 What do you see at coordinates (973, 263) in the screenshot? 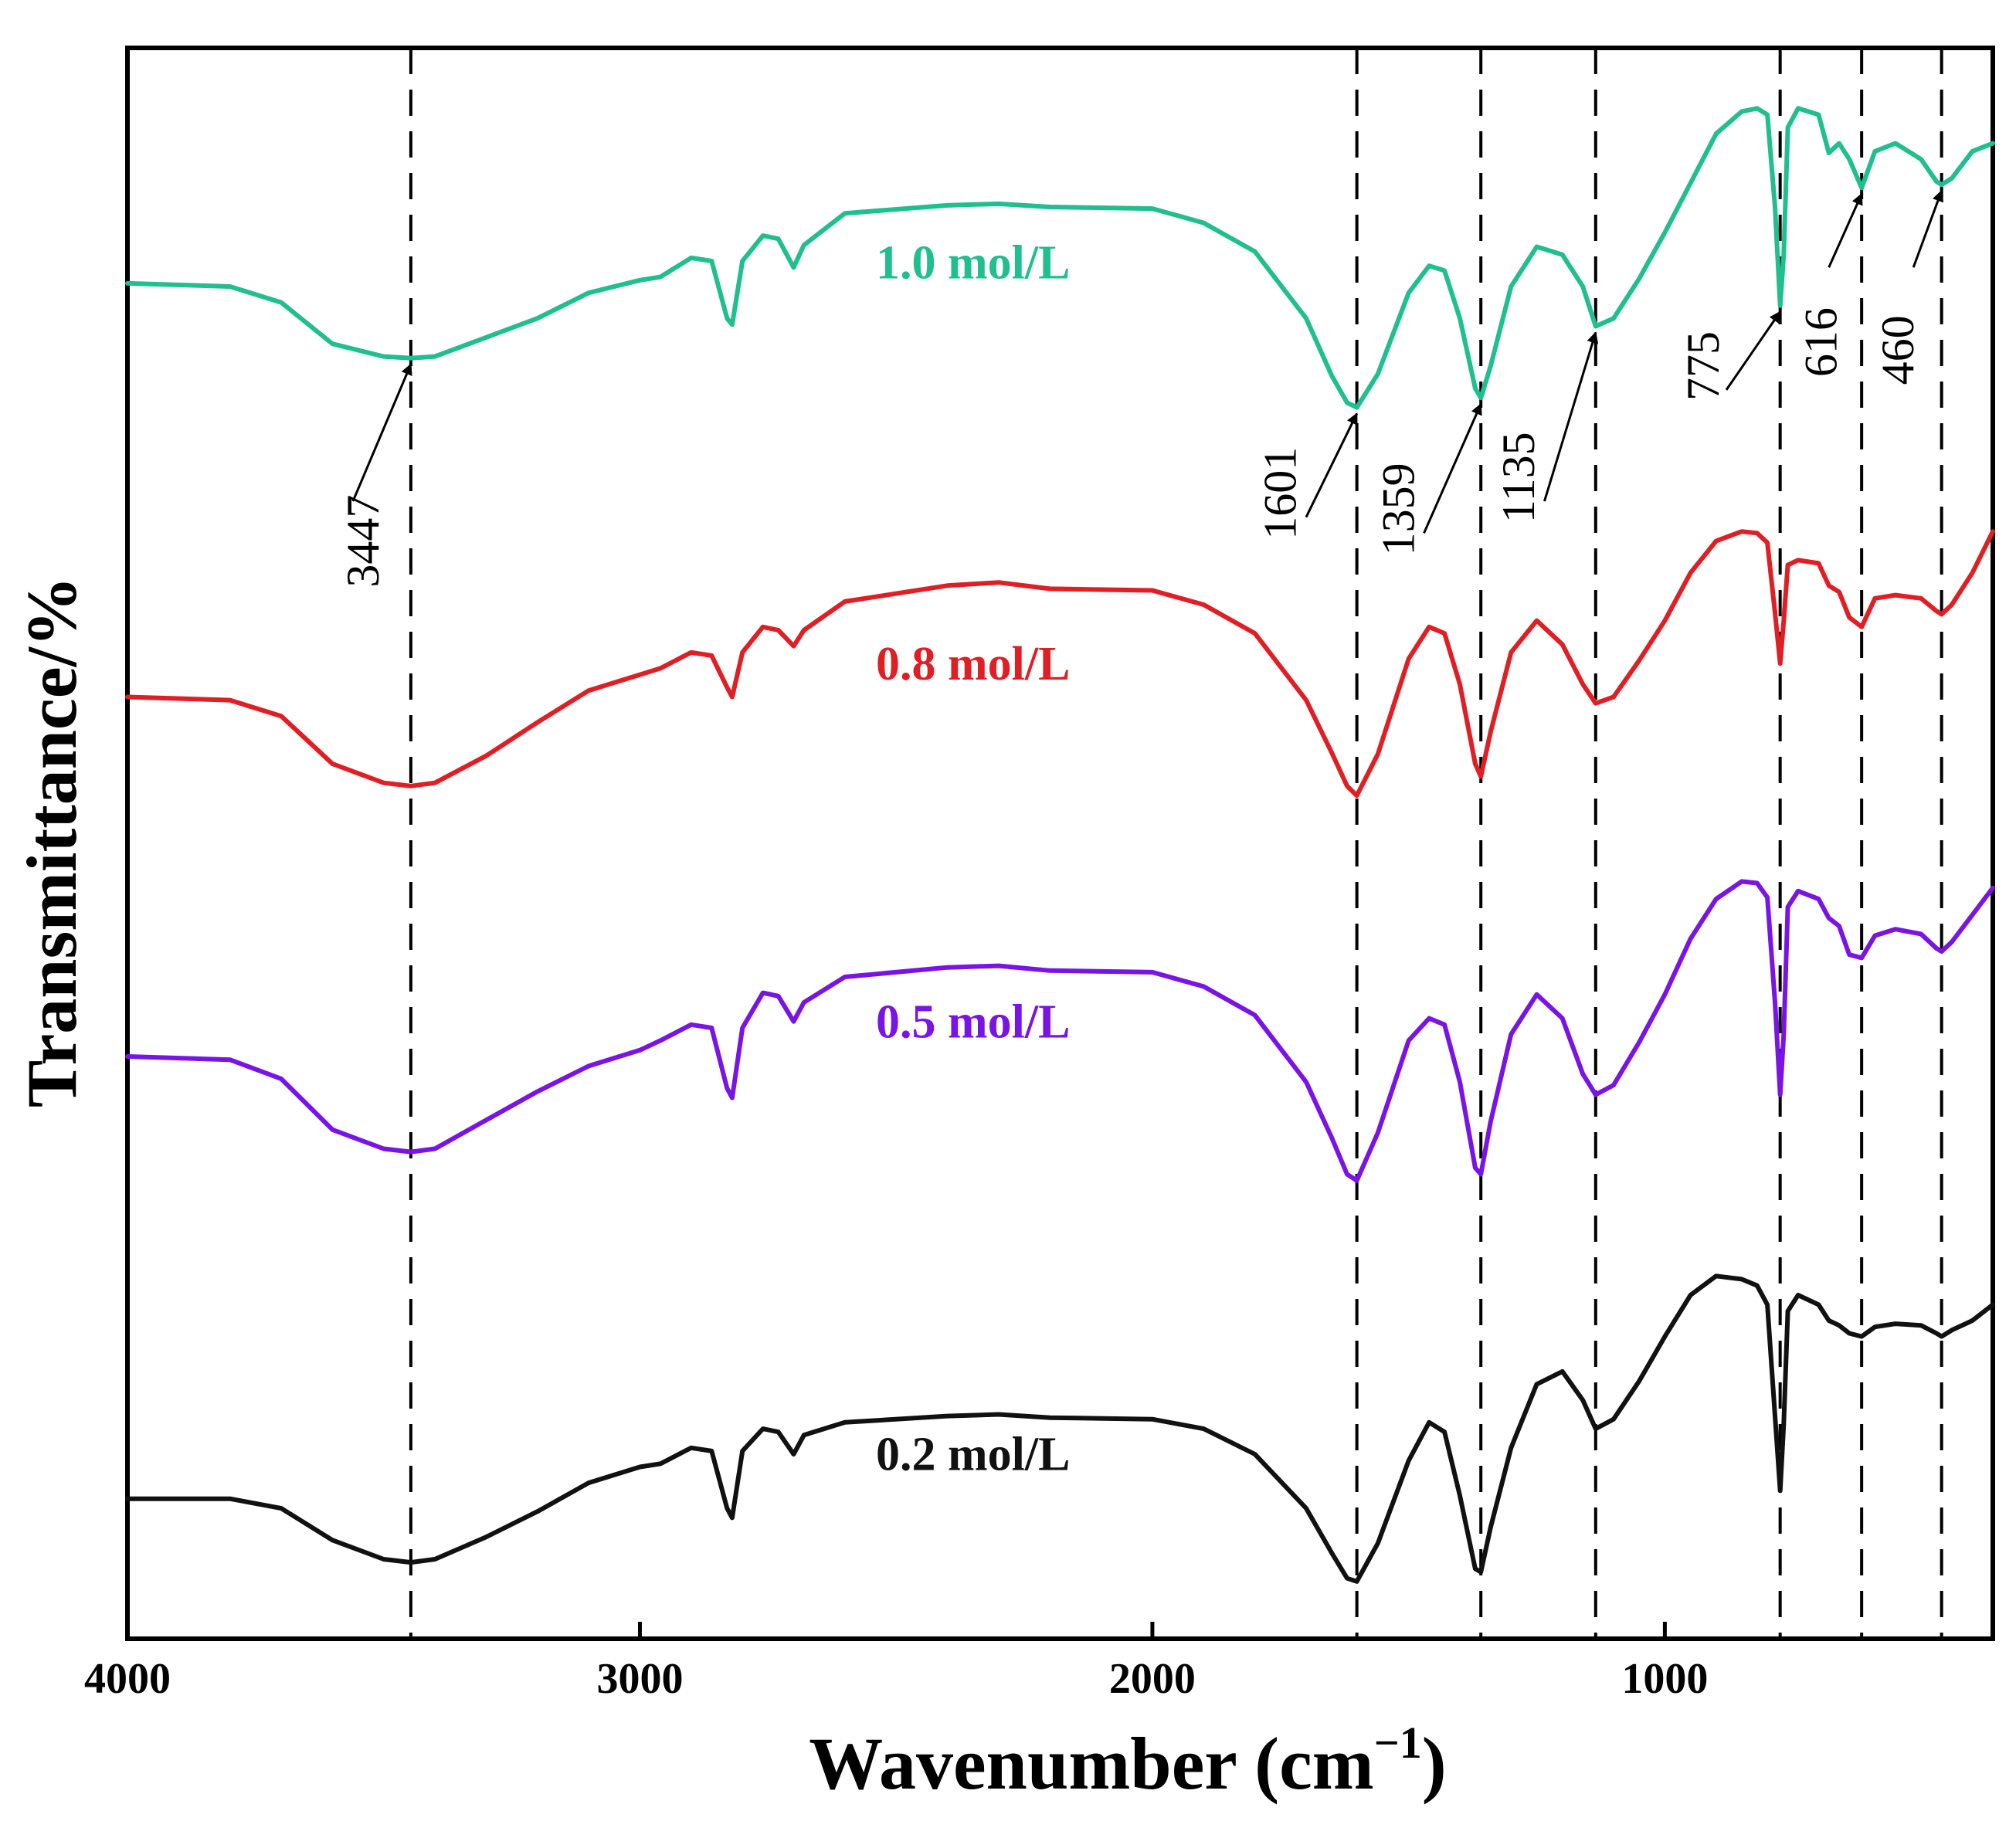
I see `series-label-0: 1.0 mol/L` at bounding box center [973, 263].